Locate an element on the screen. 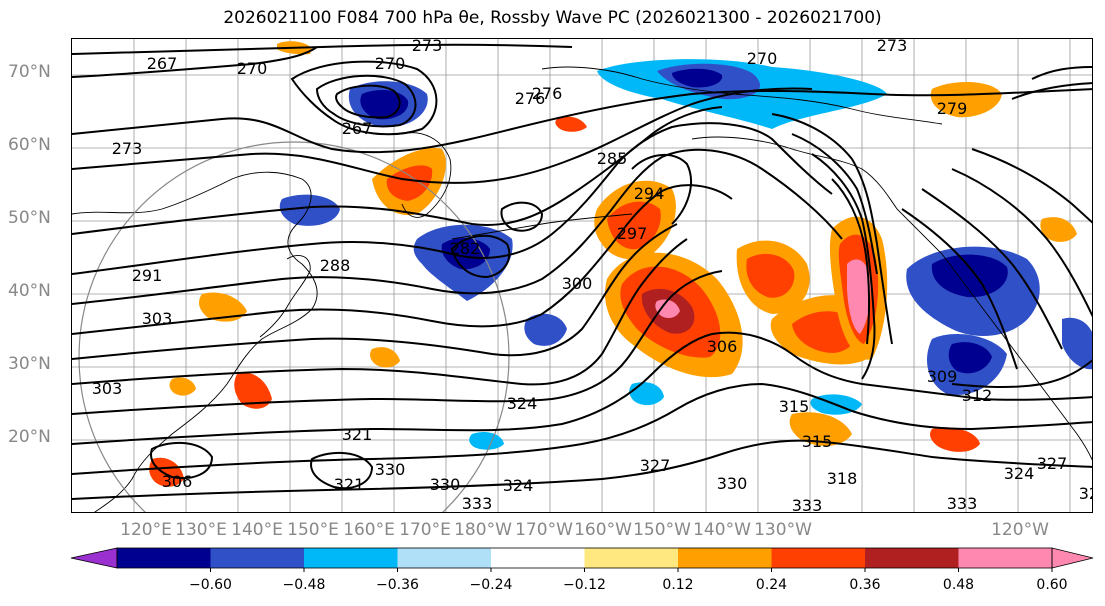 The image size is (1105, 606). contour-label: 294 is located at coordinates (649, 193).